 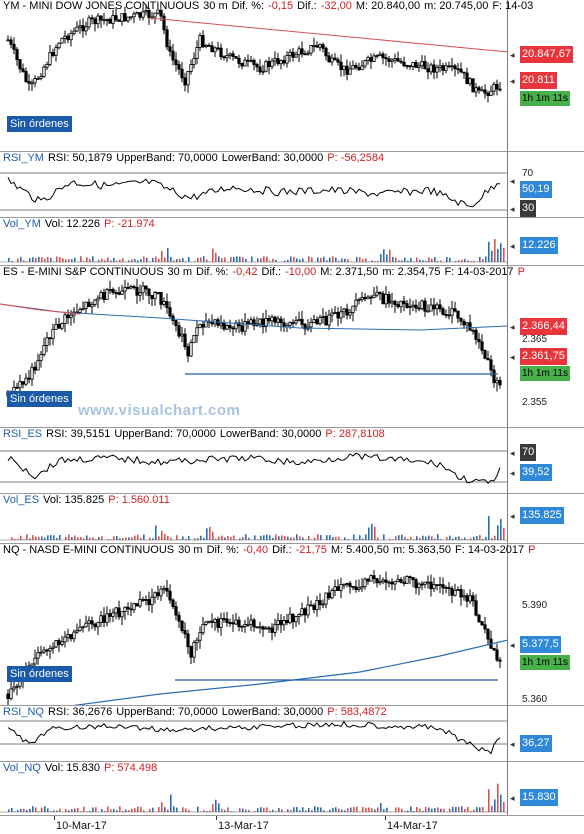 I want to click on plot-area-vol-nq, so click(x=254, y=788).